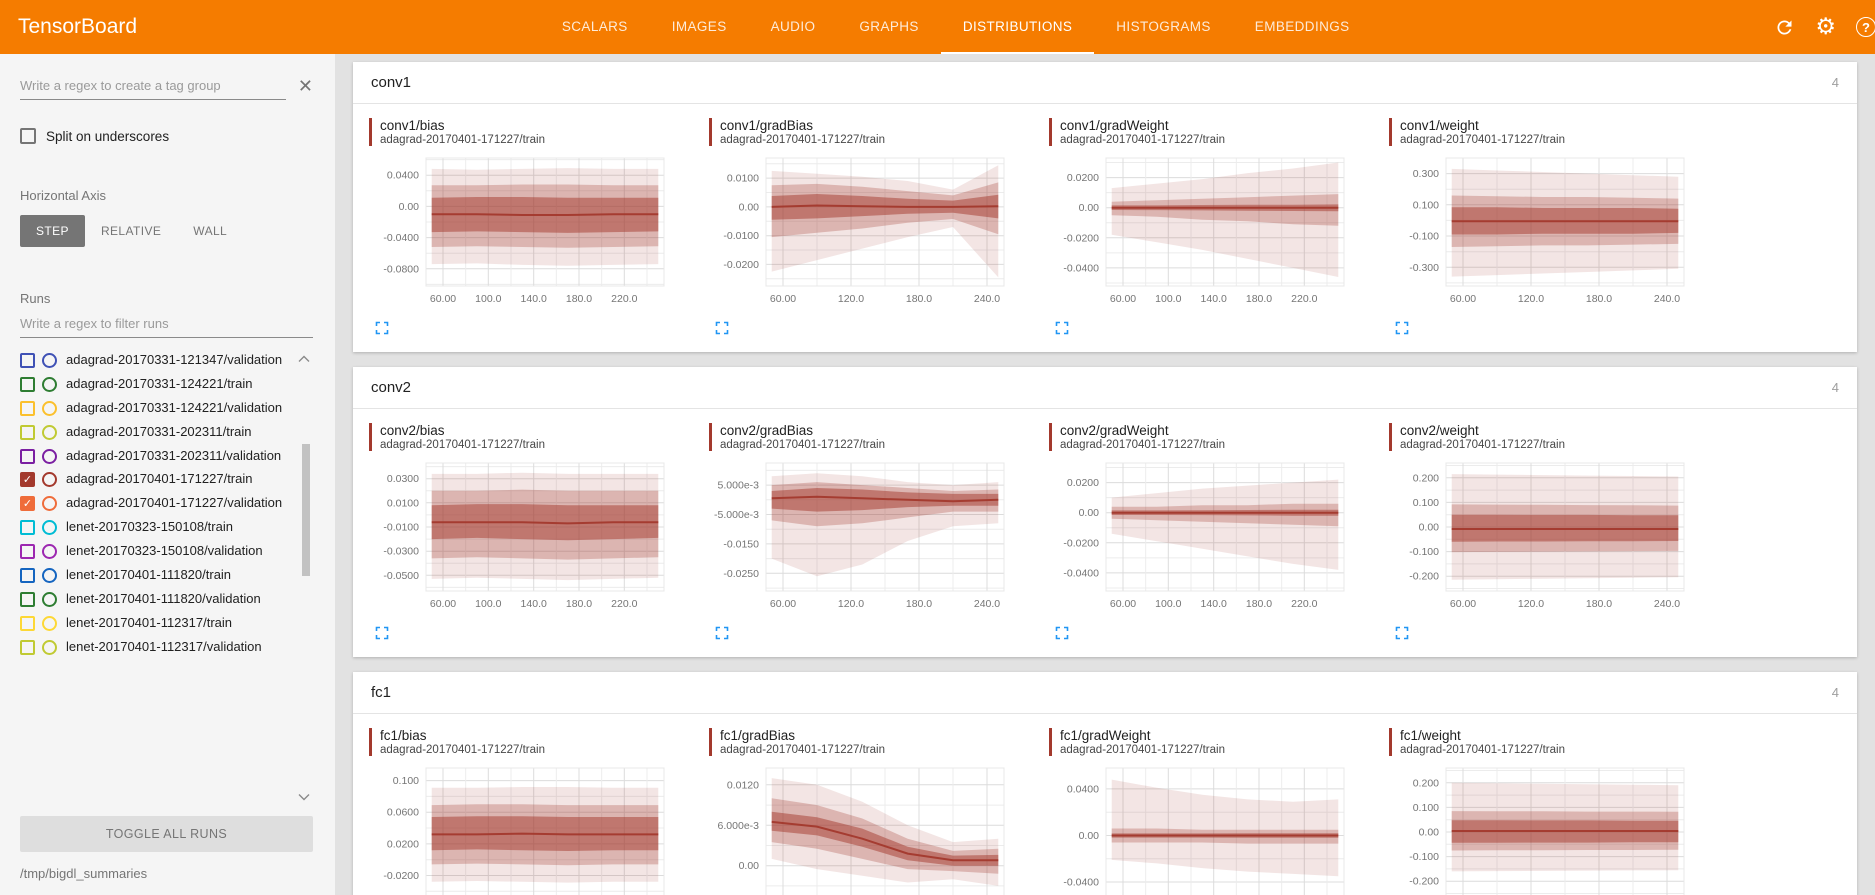 This screenshot has height=895, width=1875. I want to click on tab-graphs: GRAPHS, so click(889, 26).